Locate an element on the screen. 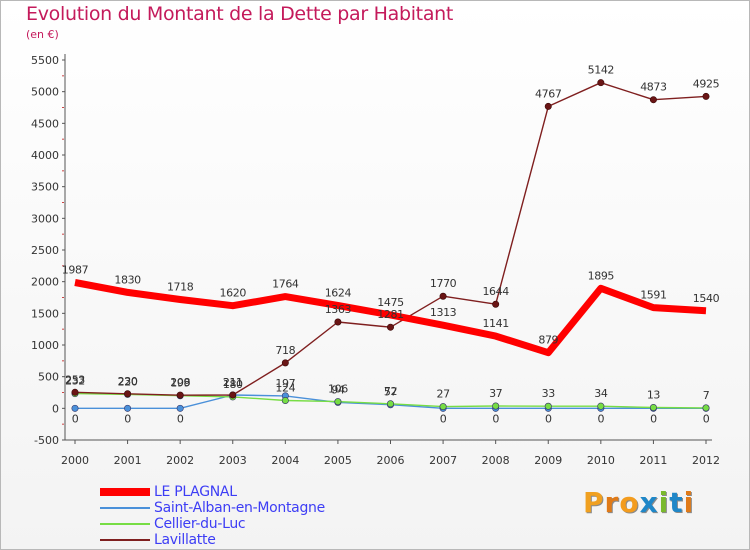  data-label: 27 is located at coordinates (443, 394).